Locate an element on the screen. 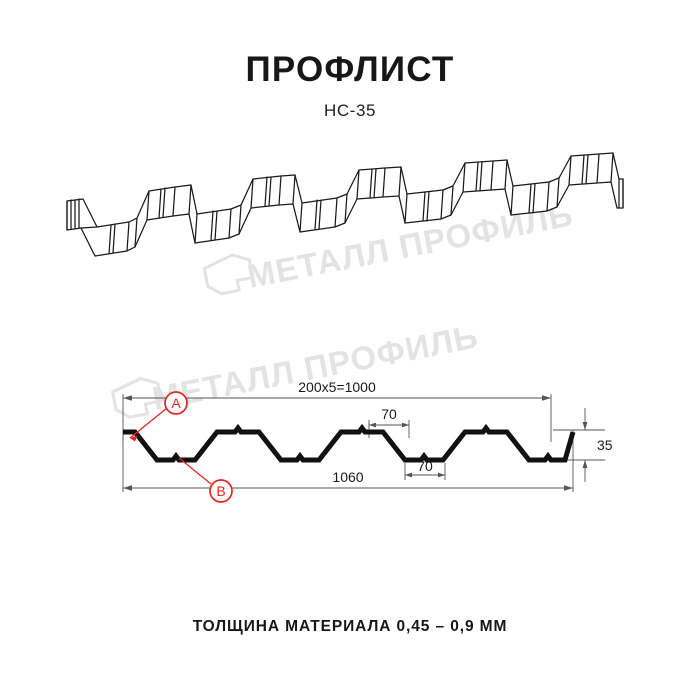 The height and width of the screenshot is (700, 700). dimension-overall-width is located at coordinates (348, 461).